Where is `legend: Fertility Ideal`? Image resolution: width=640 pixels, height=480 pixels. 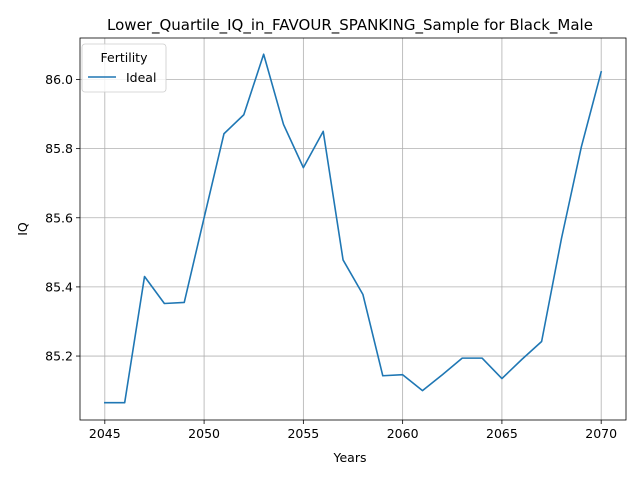
legend: Fertility Ideal is located at coordinates (124, 68).